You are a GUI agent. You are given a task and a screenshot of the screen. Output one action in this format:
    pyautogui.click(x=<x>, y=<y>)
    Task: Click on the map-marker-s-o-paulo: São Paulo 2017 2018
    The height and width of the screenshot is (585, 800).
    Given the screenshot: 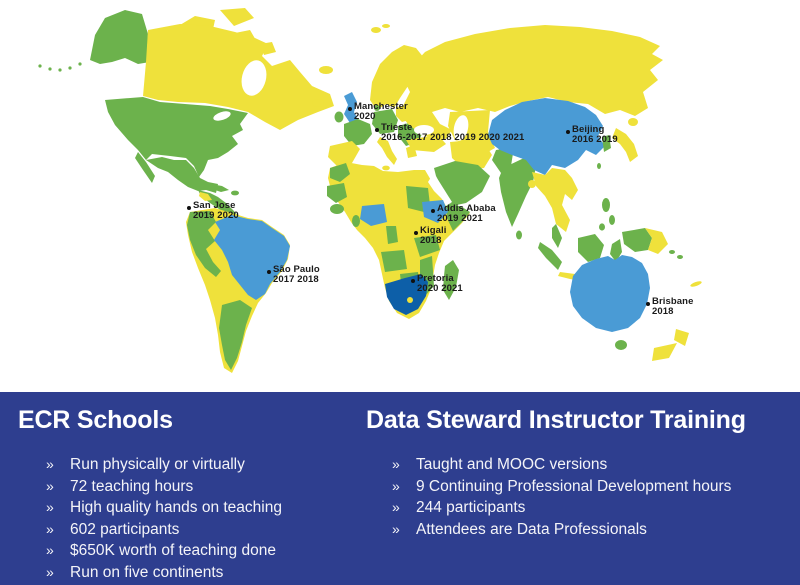 What is the action you would take?
    pyautogui.click(x=293, y=275)
    